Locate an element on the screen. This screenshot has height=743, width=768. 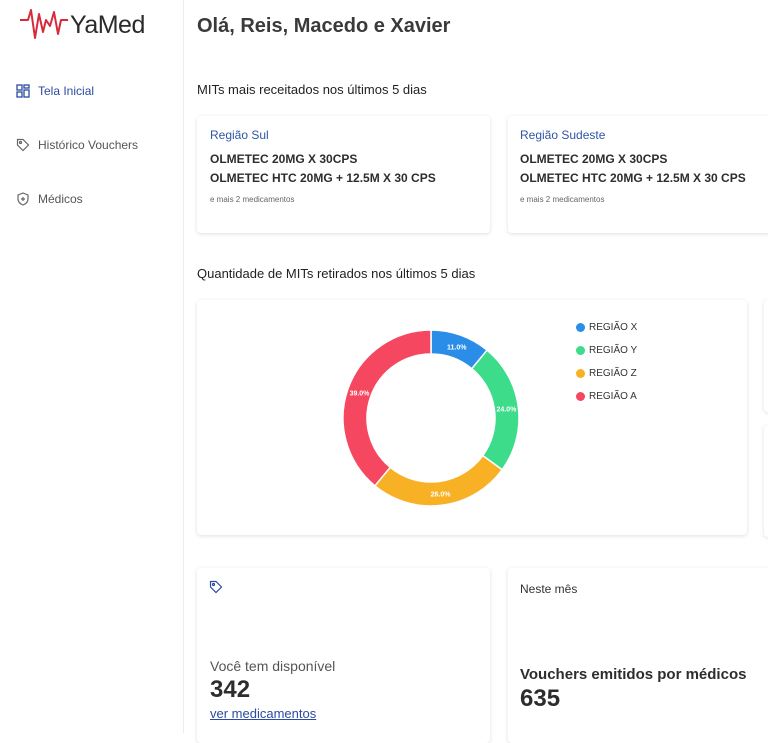
sidebar-item-historico-vouchers: Histórico Vouchers is located at coordinates (77, 145).